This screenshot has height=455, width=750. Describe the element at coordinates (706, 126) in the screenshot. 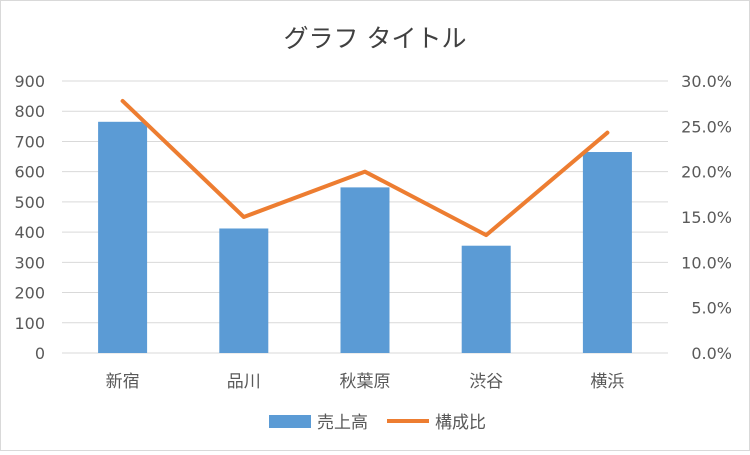

I see `right-tick-label: 25.0%` at that location.